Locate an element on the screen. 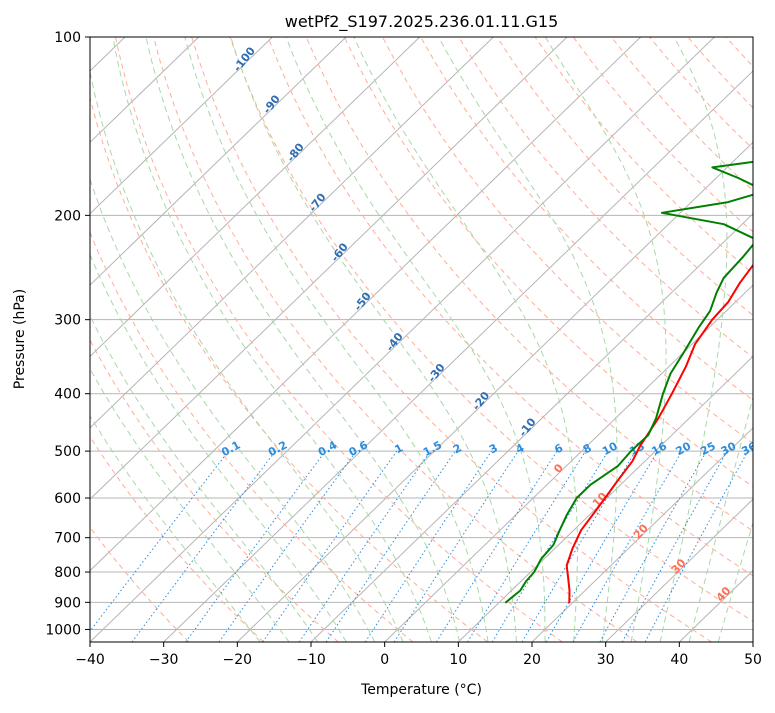  y-tick-label: 200 is located at coordinates (67, 216).